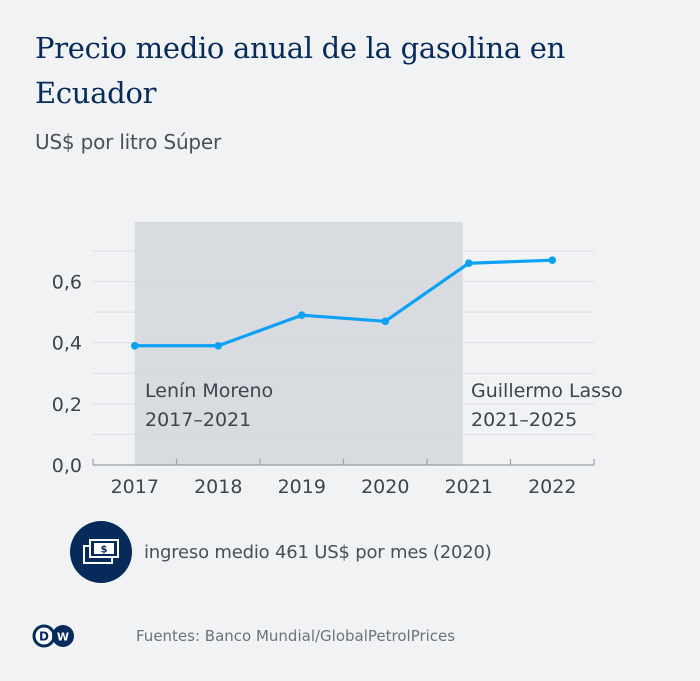 The width and height of the screenshot is (700, 681). Describe the element at coordinates (198, 420) in the screenshot. I see `annotation-moreno-period: 2017–2021` at that location.